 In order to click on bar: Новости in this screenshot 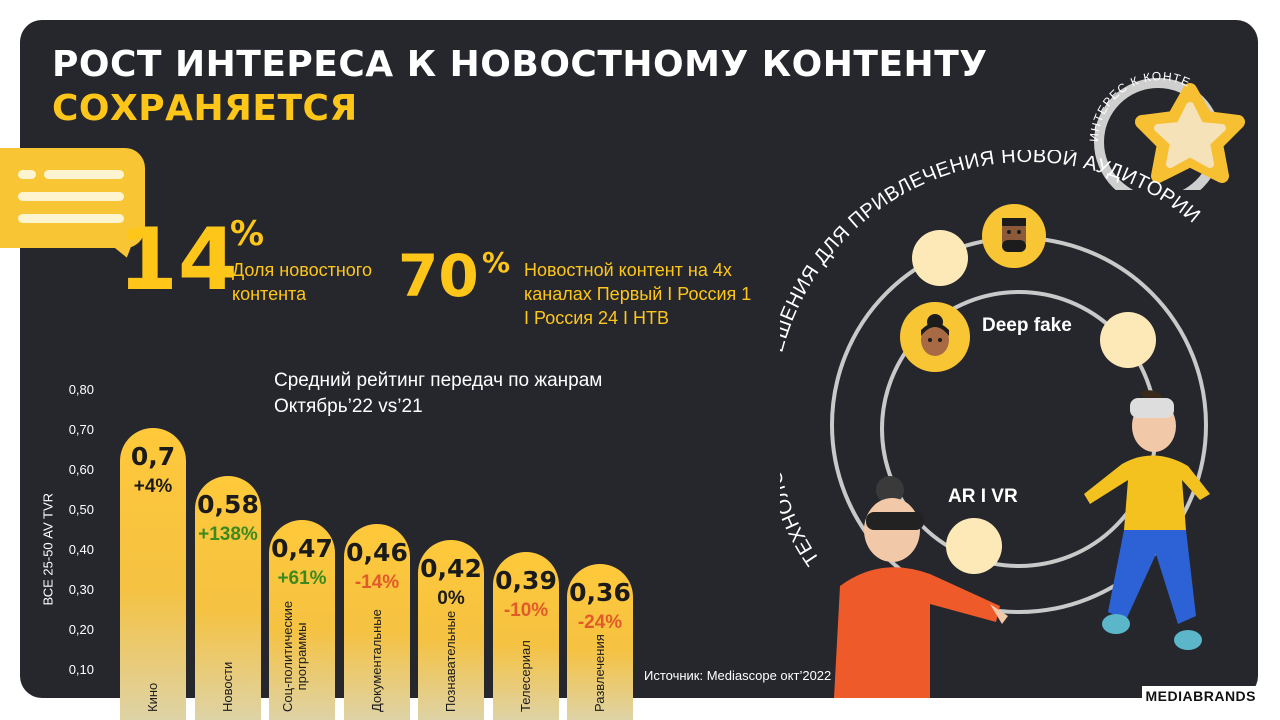, I will do `click(228, 598)`.